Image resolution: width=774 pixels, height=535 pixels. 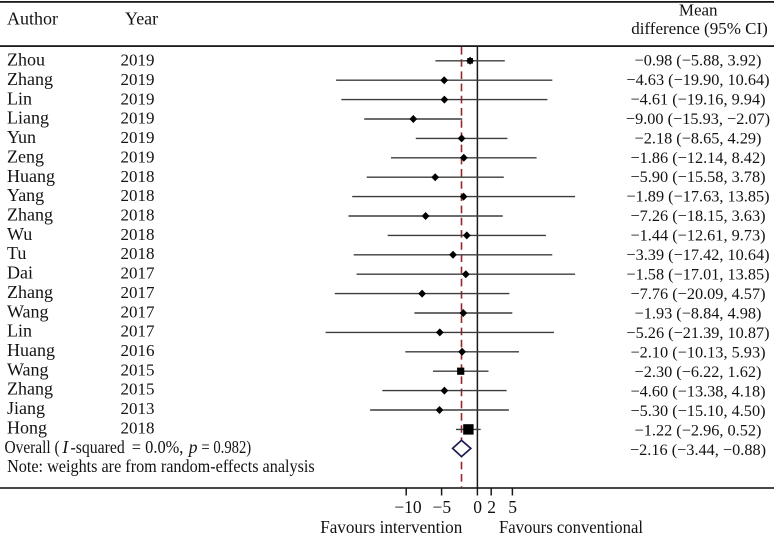 What do you see at coordinates (697, 176) in the screenshot?
I see `svg-text: −5.90 (−15.58, 3.78)` at bounding box center [697, 176].